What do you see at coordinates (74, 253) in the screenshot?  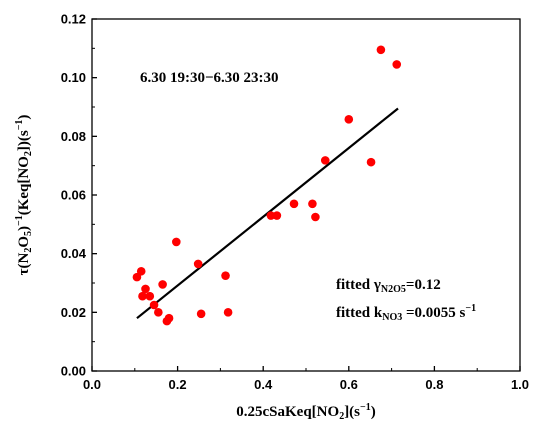 I see `y-tick-label: 0.04` at bounding box center [74, 253].